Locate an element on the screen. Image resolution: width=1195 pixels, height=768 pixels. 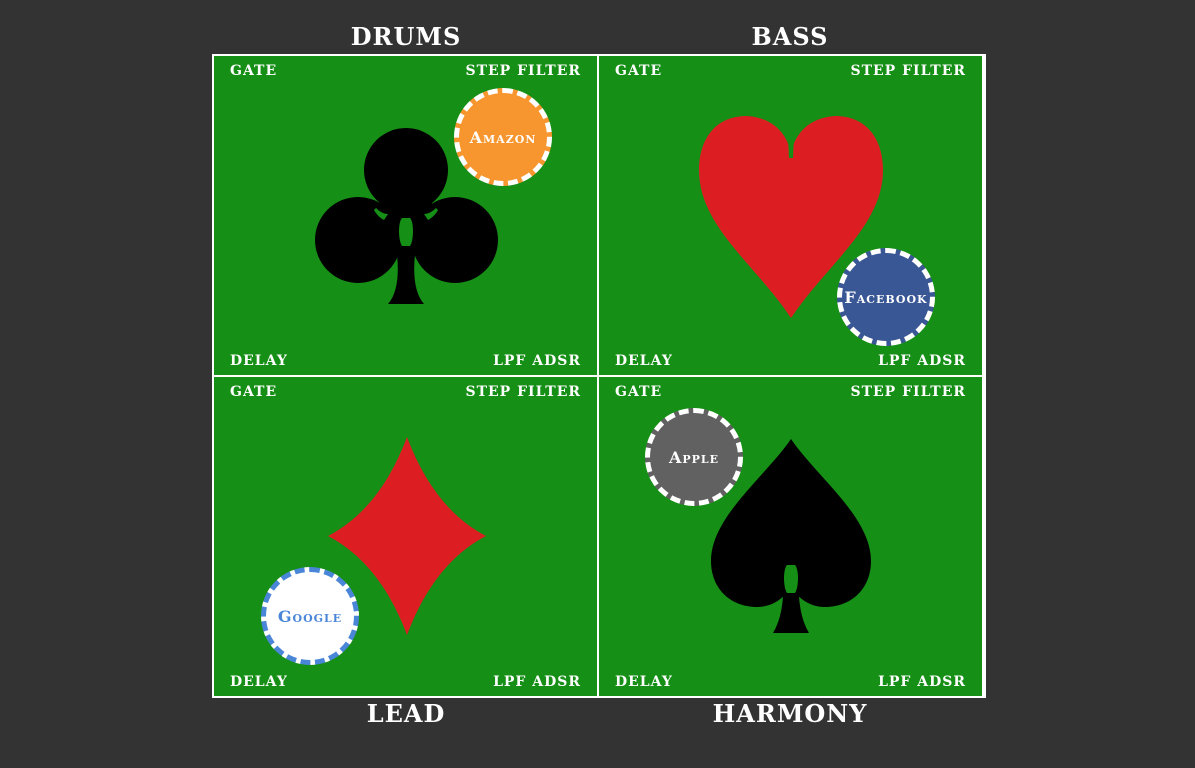
amazon-chip-label: Amazon is located at coordinates (503, 137).